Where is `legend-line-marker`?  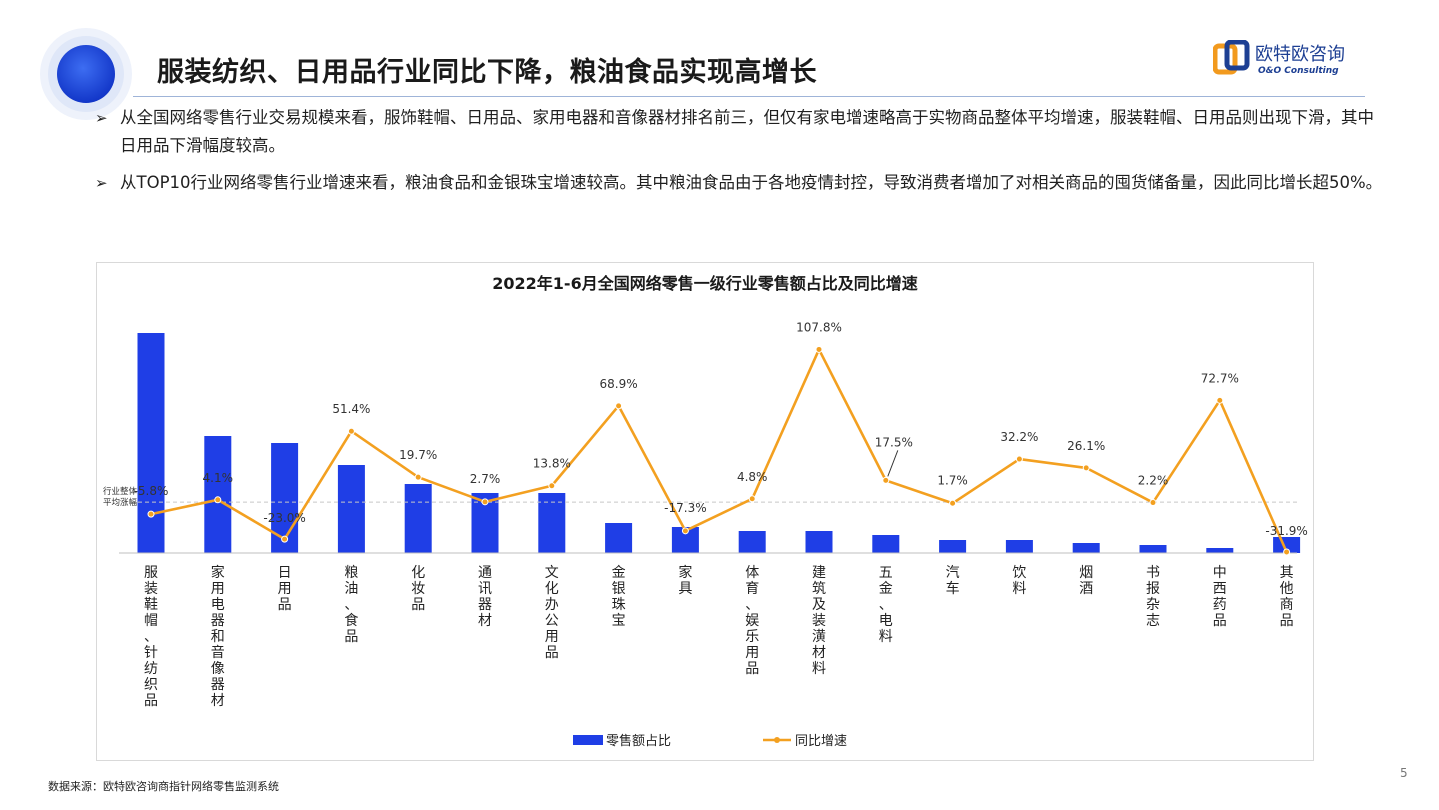 legend-line-marker is located at coordinates (777, 740).